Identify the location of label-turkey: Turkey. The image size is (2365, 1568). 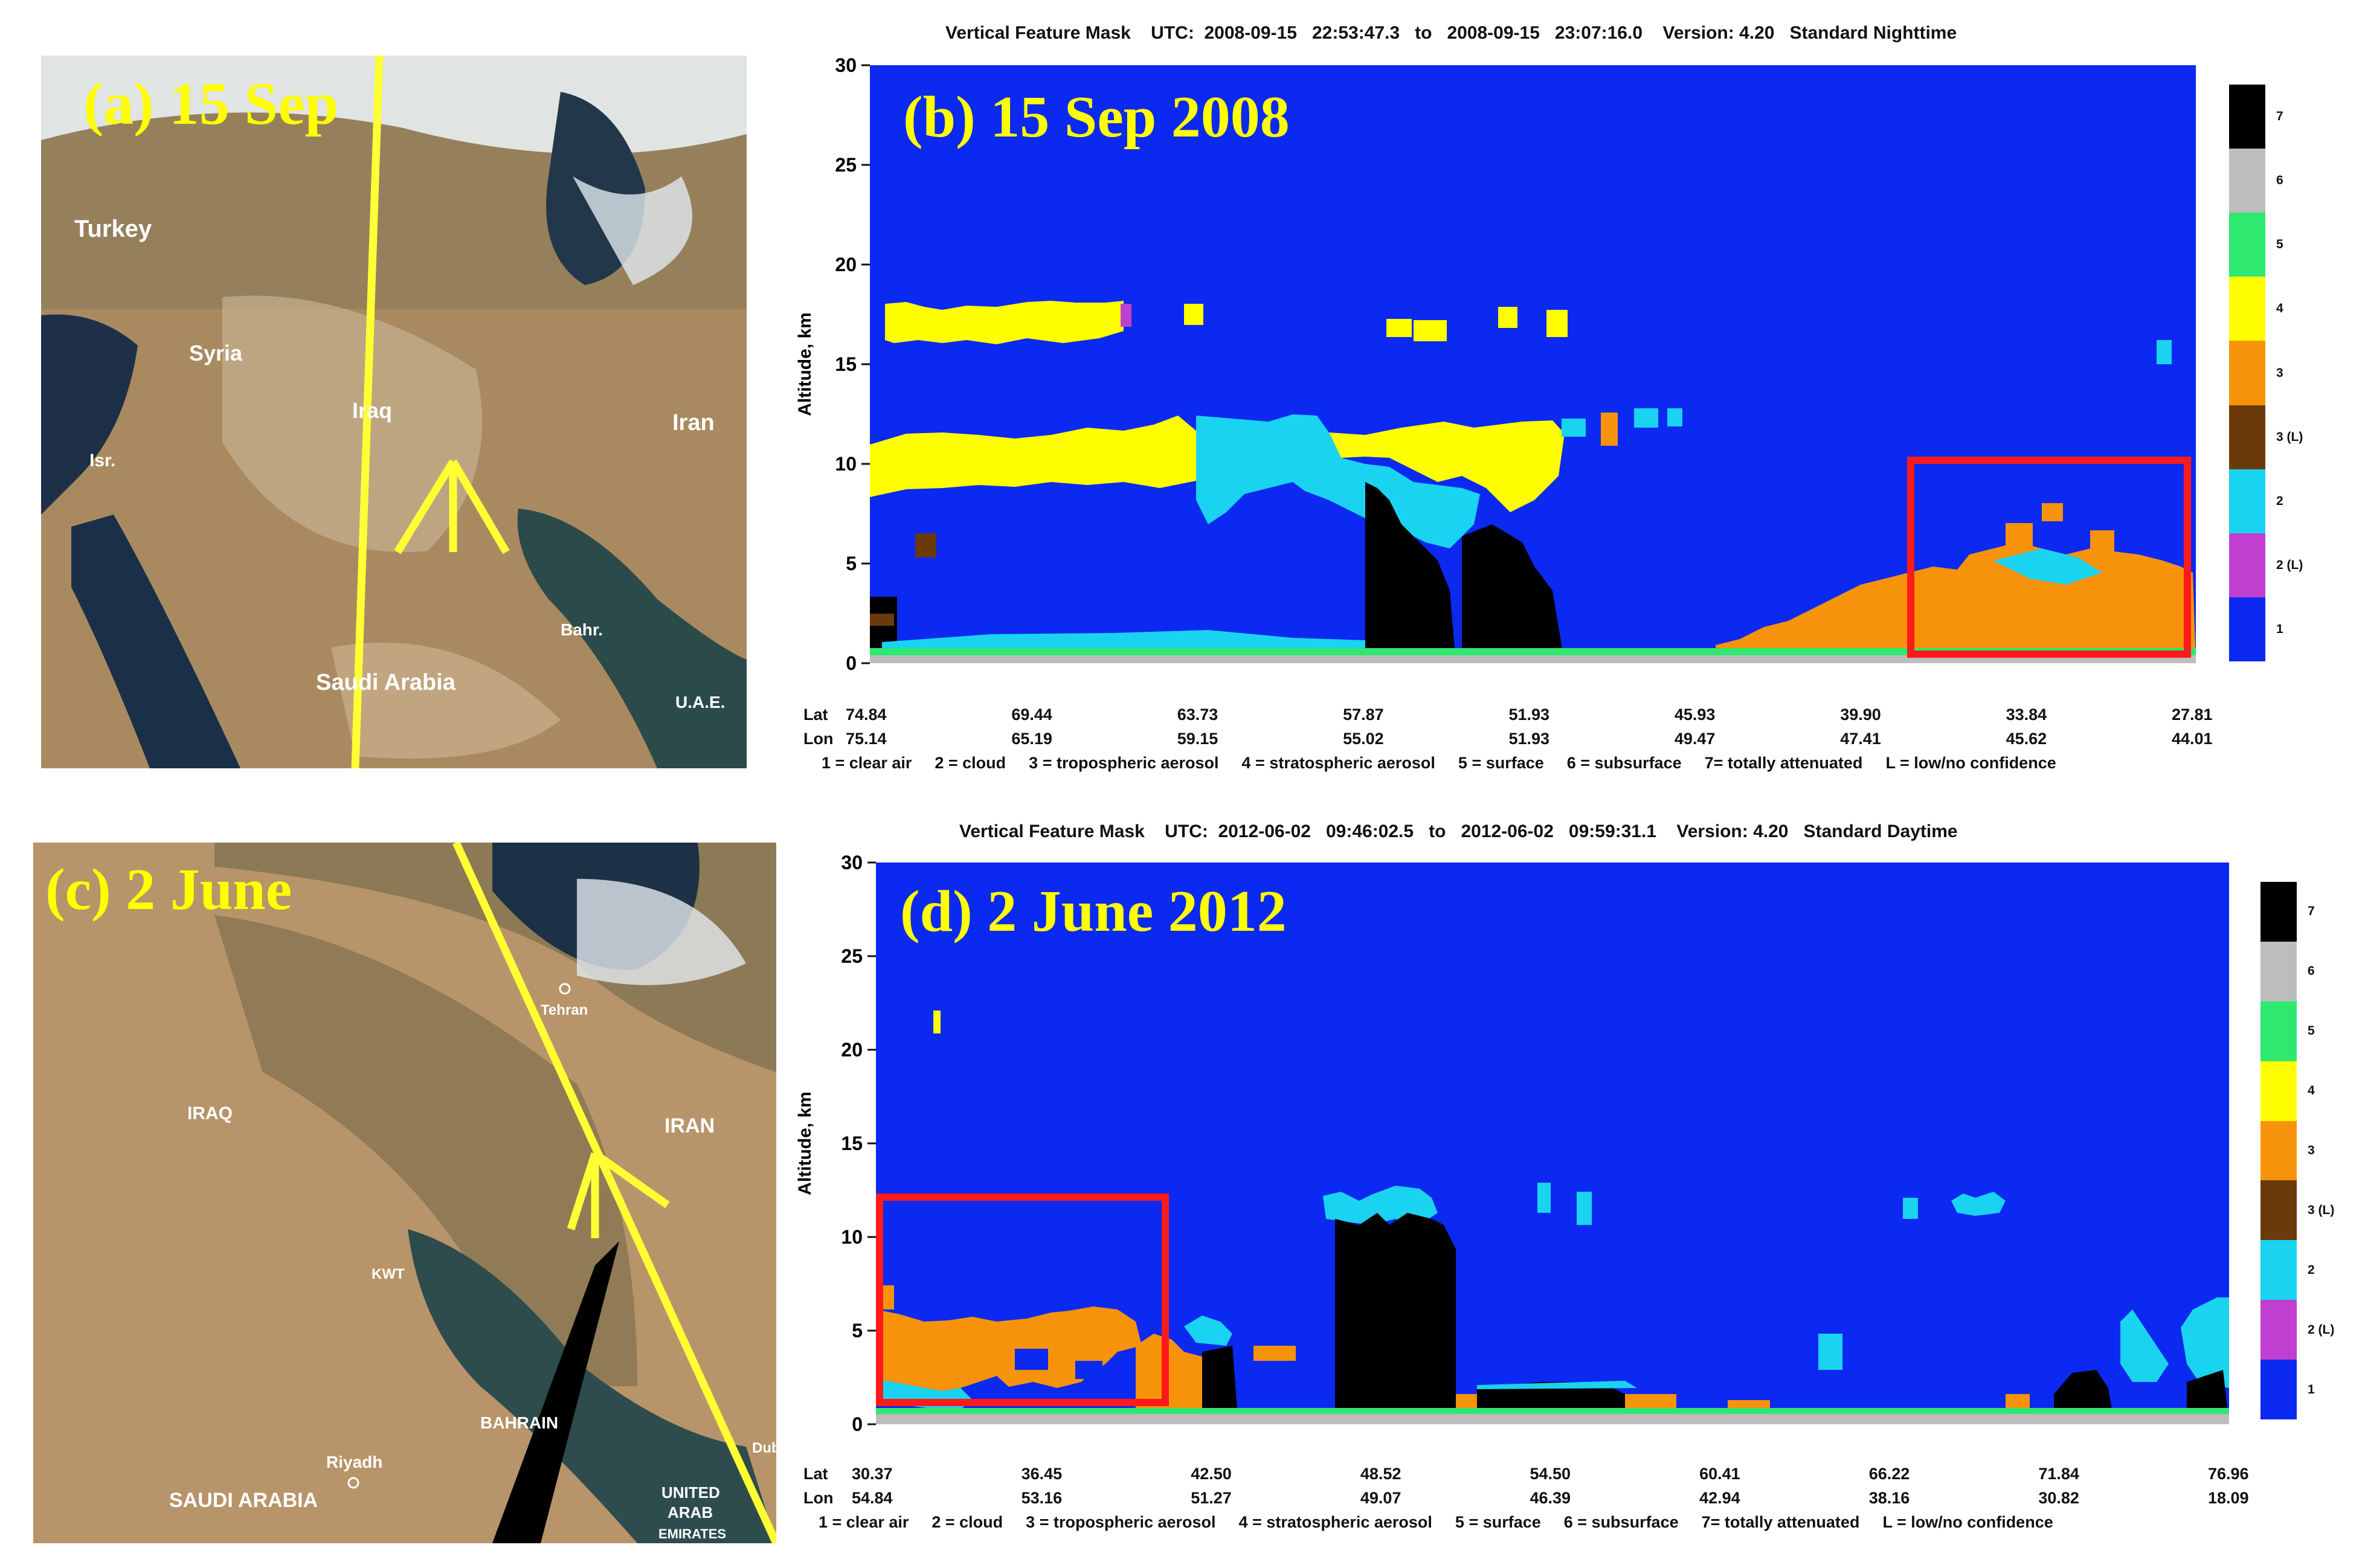
(113, 229).